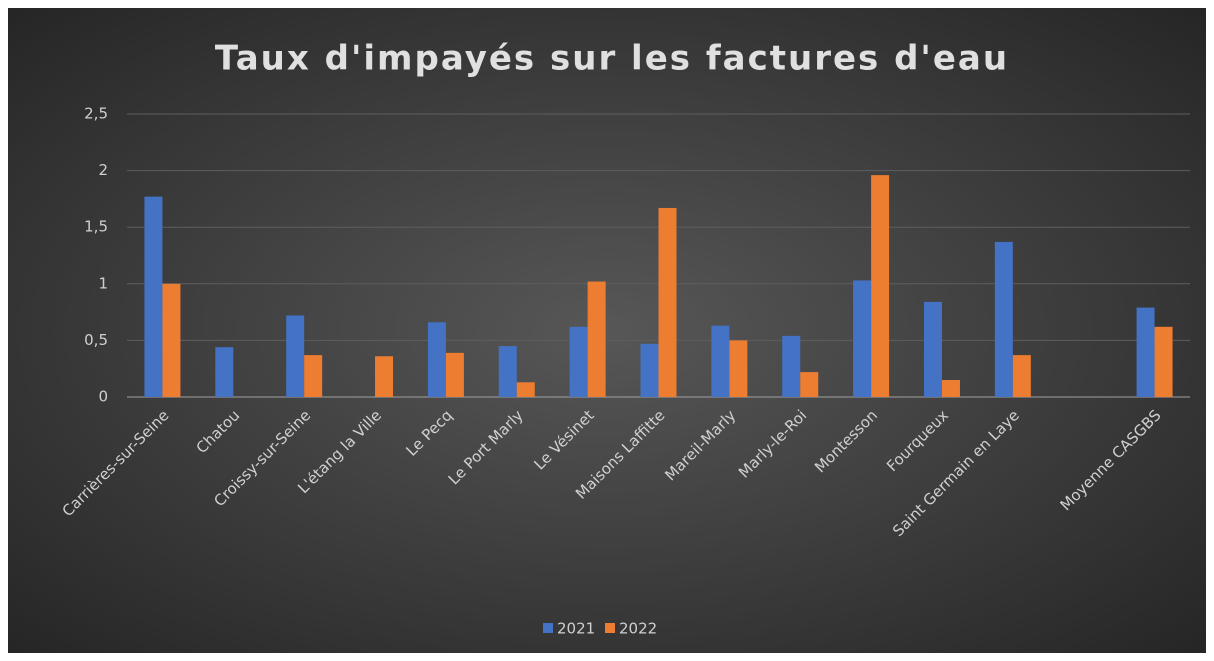 The image size is (1214, 661). What do you see at coordinates (638, 629) in the screenshot?
I see `legend-label: 2022` at bounding box center [638, 629].